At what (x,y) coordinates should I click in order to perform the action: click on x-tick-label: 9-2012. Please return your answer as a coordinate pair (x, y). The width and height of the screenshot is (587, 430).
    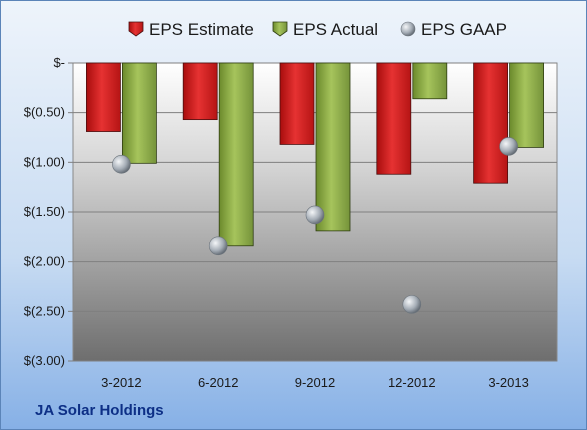
    Looking at the image, I should click on (315, 382).